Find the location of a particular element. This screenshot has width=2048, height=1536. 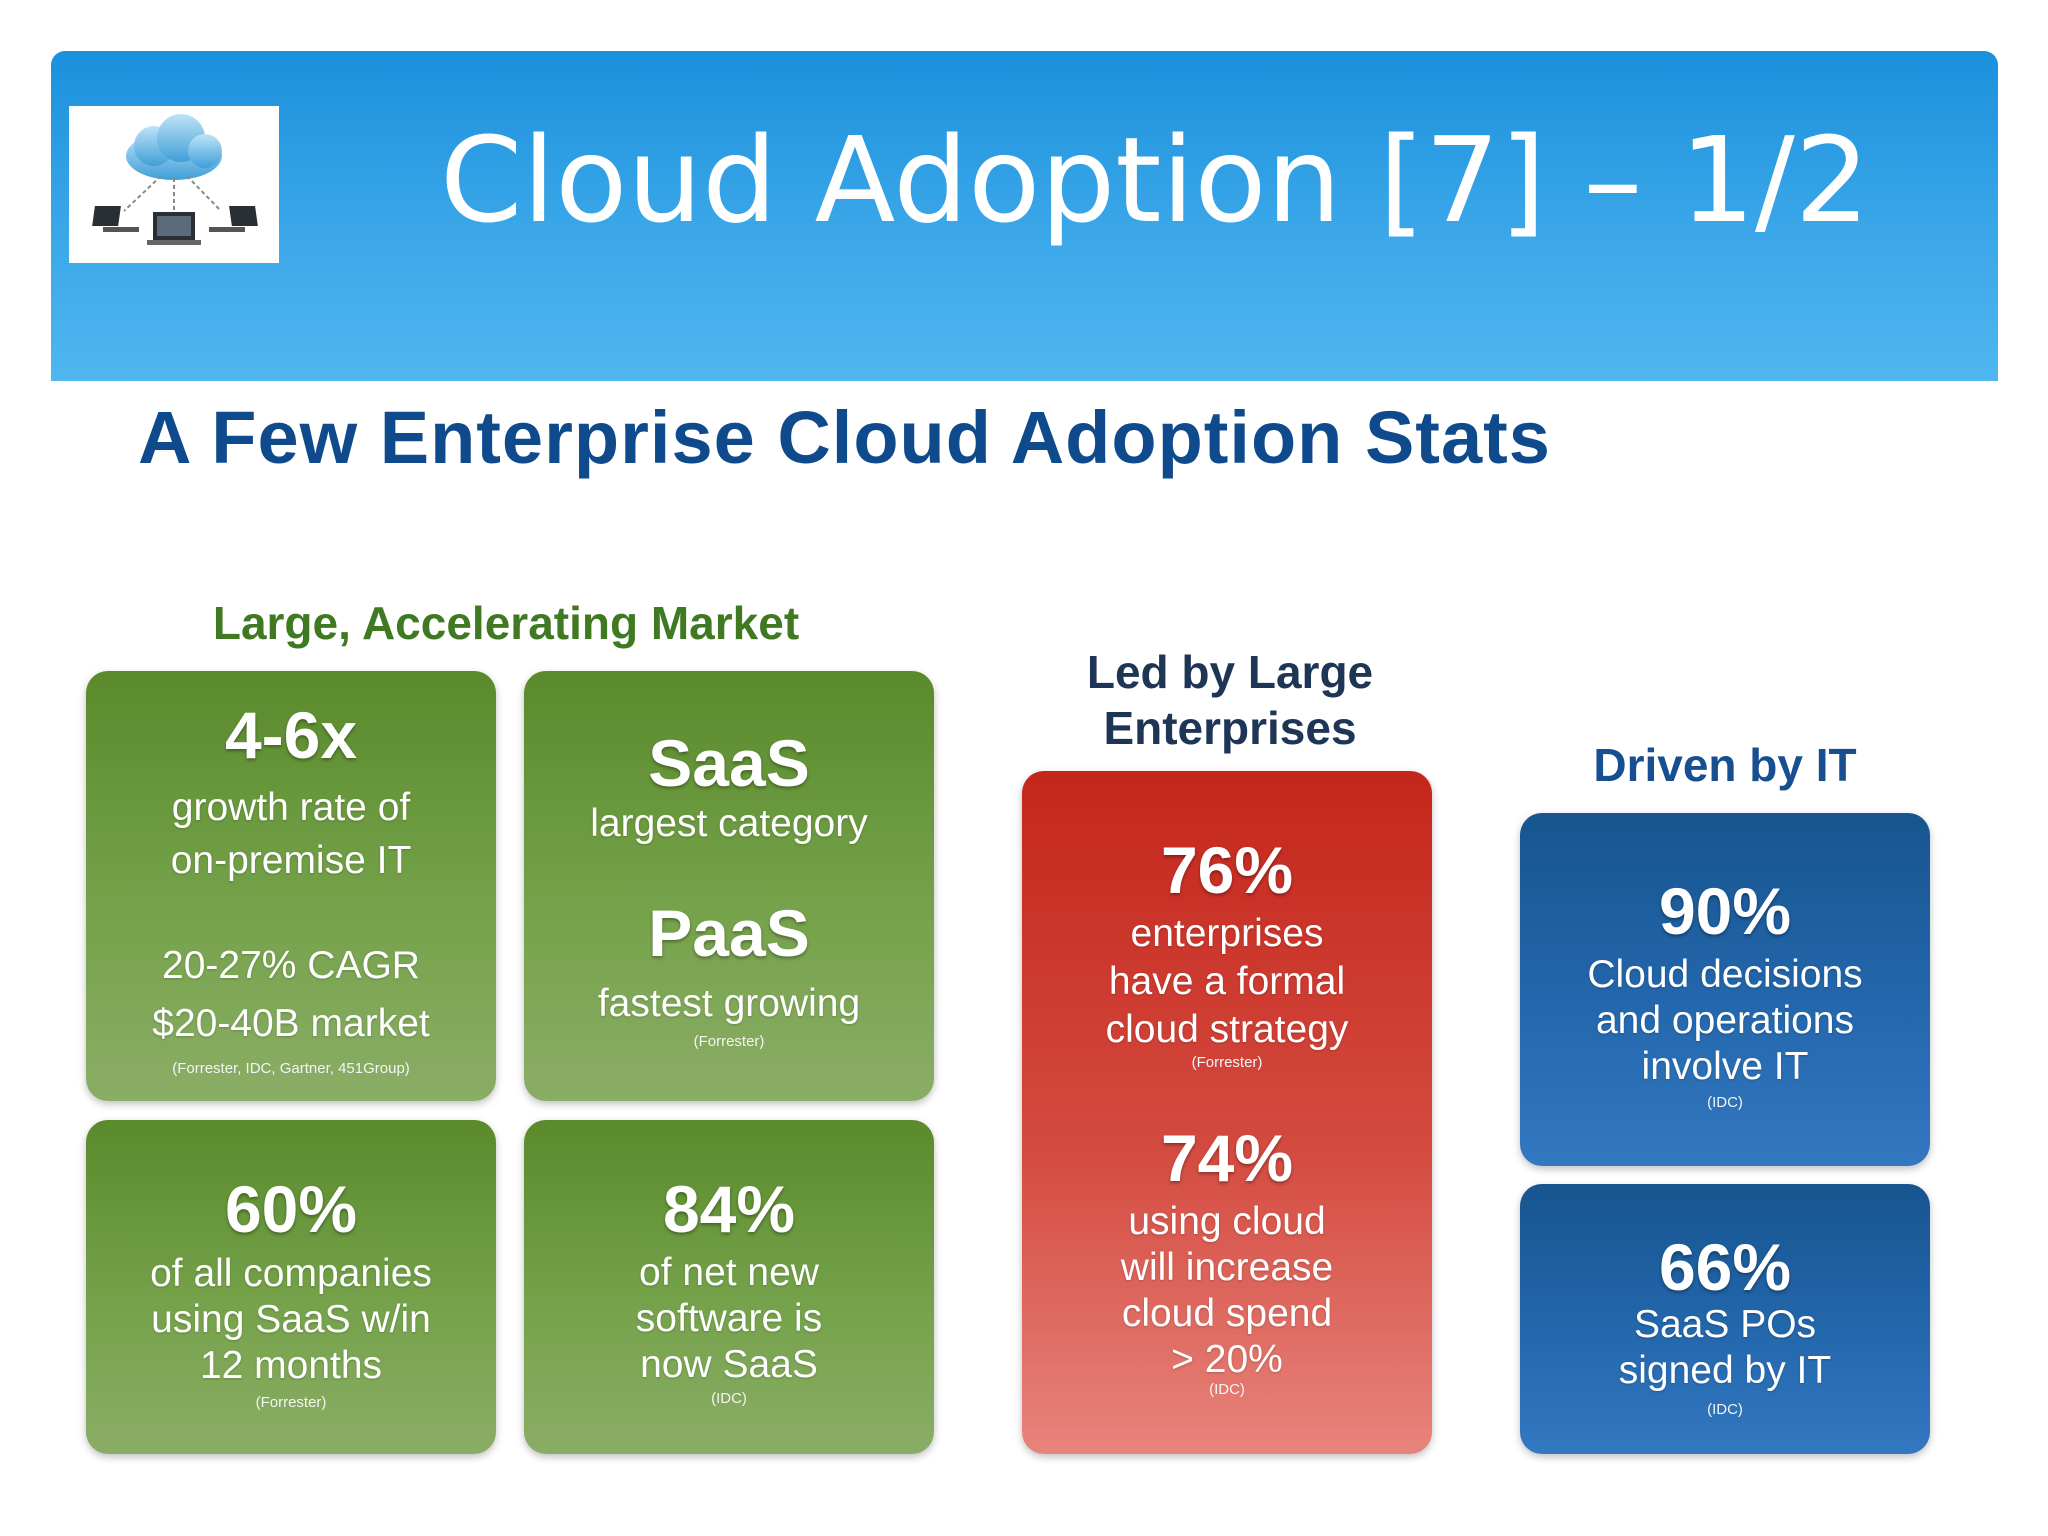

stat-text: > 20% is located at coordinates (1227, 1359).